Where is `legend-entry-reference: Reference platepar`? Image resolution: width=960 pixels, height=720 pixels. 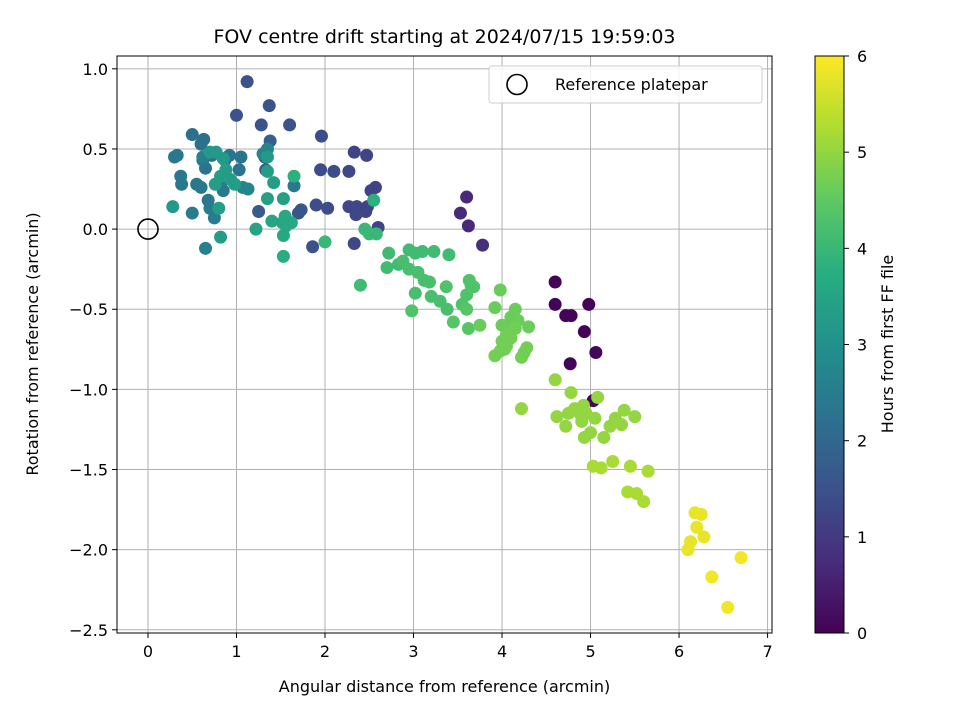 legend-entry-reference: Reference platepar is located at coordinates (631, 84).